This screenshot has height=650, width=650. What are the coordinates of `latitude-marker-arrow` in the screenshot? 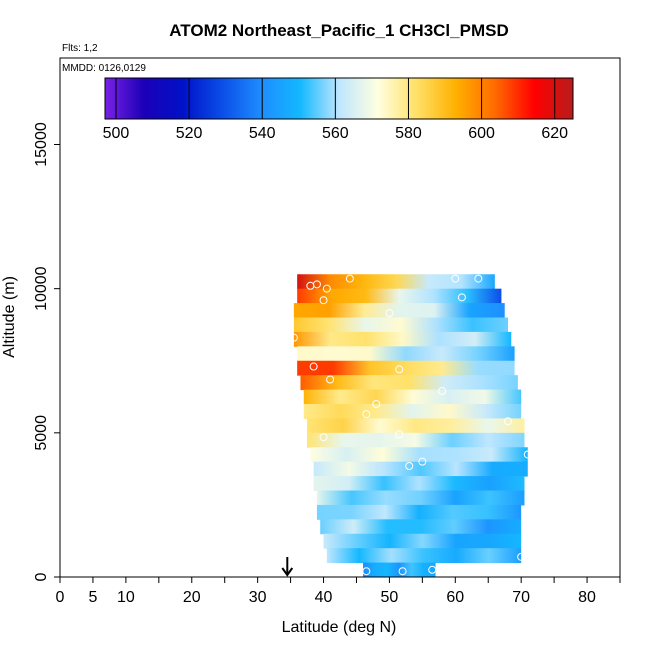 It's located at (287, 567).